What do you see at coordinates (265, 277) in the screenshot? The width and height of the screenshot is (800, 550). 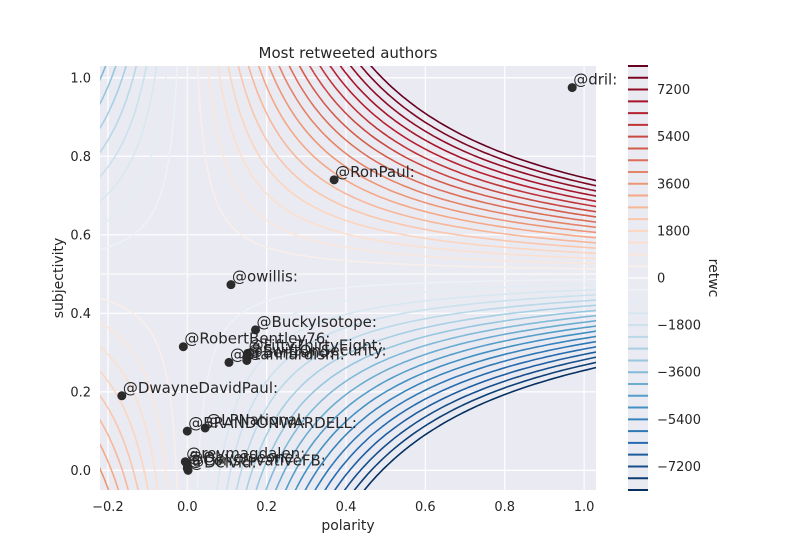 I see `point-label: @owillis:` at bounding box center [265, 277].